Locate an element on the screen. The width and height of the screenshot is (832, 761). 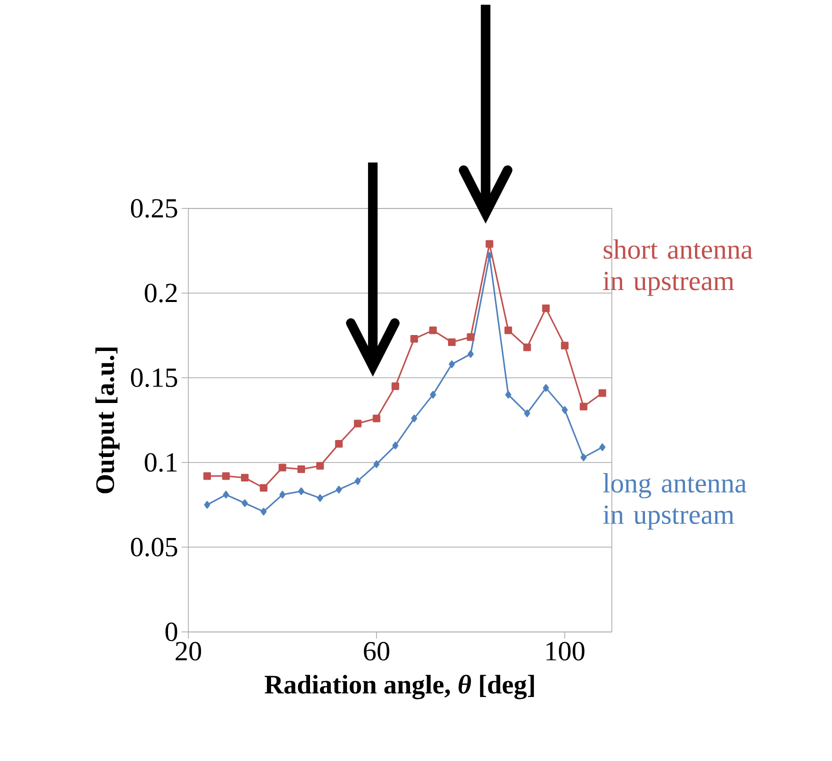
x-tick-label: 60 is located at coordinates (377, 651).